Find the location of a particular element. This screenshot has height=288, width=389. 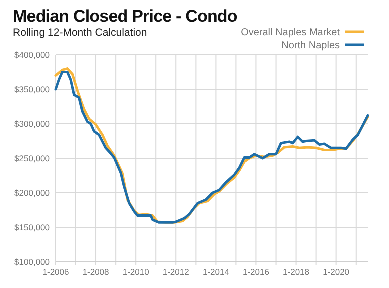

y-tick-label: $300,000 is located at coordinates (32, 123).